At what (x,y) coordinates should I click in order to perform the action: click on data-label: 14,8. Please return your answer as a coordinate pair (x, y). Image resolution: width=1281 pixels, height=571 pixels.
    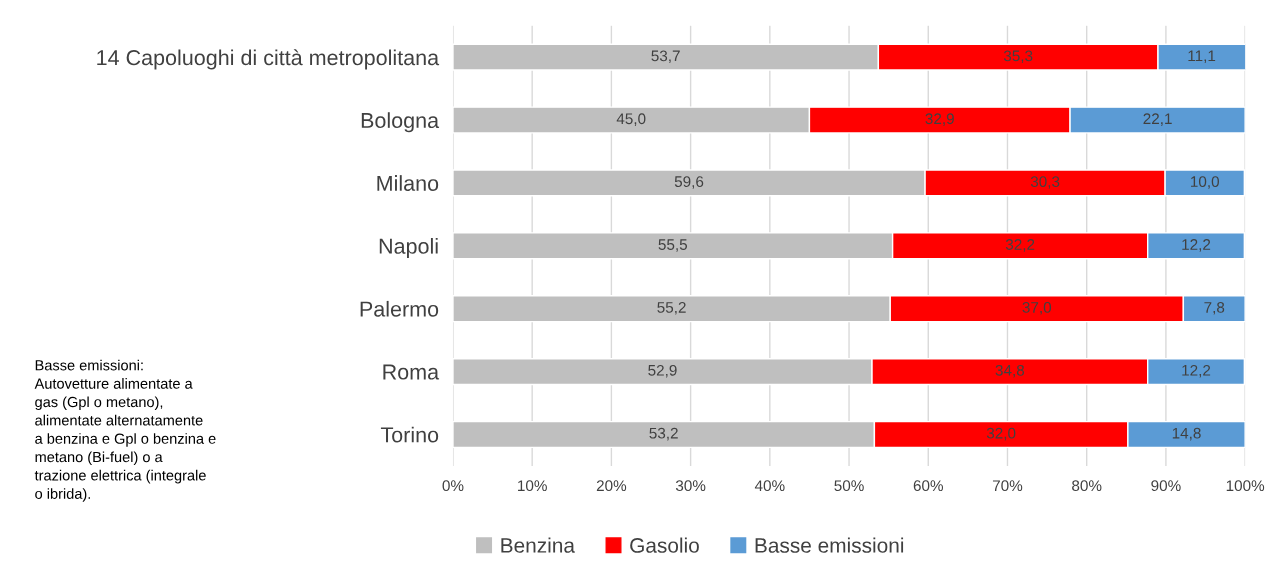
    Looking at the image, I should click on (1186, 434).